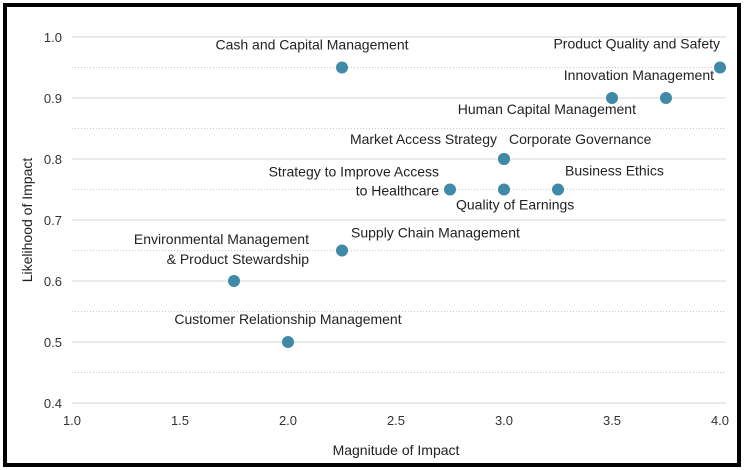  I want to click on y-tick-label: 0.9, so click(53, 98).